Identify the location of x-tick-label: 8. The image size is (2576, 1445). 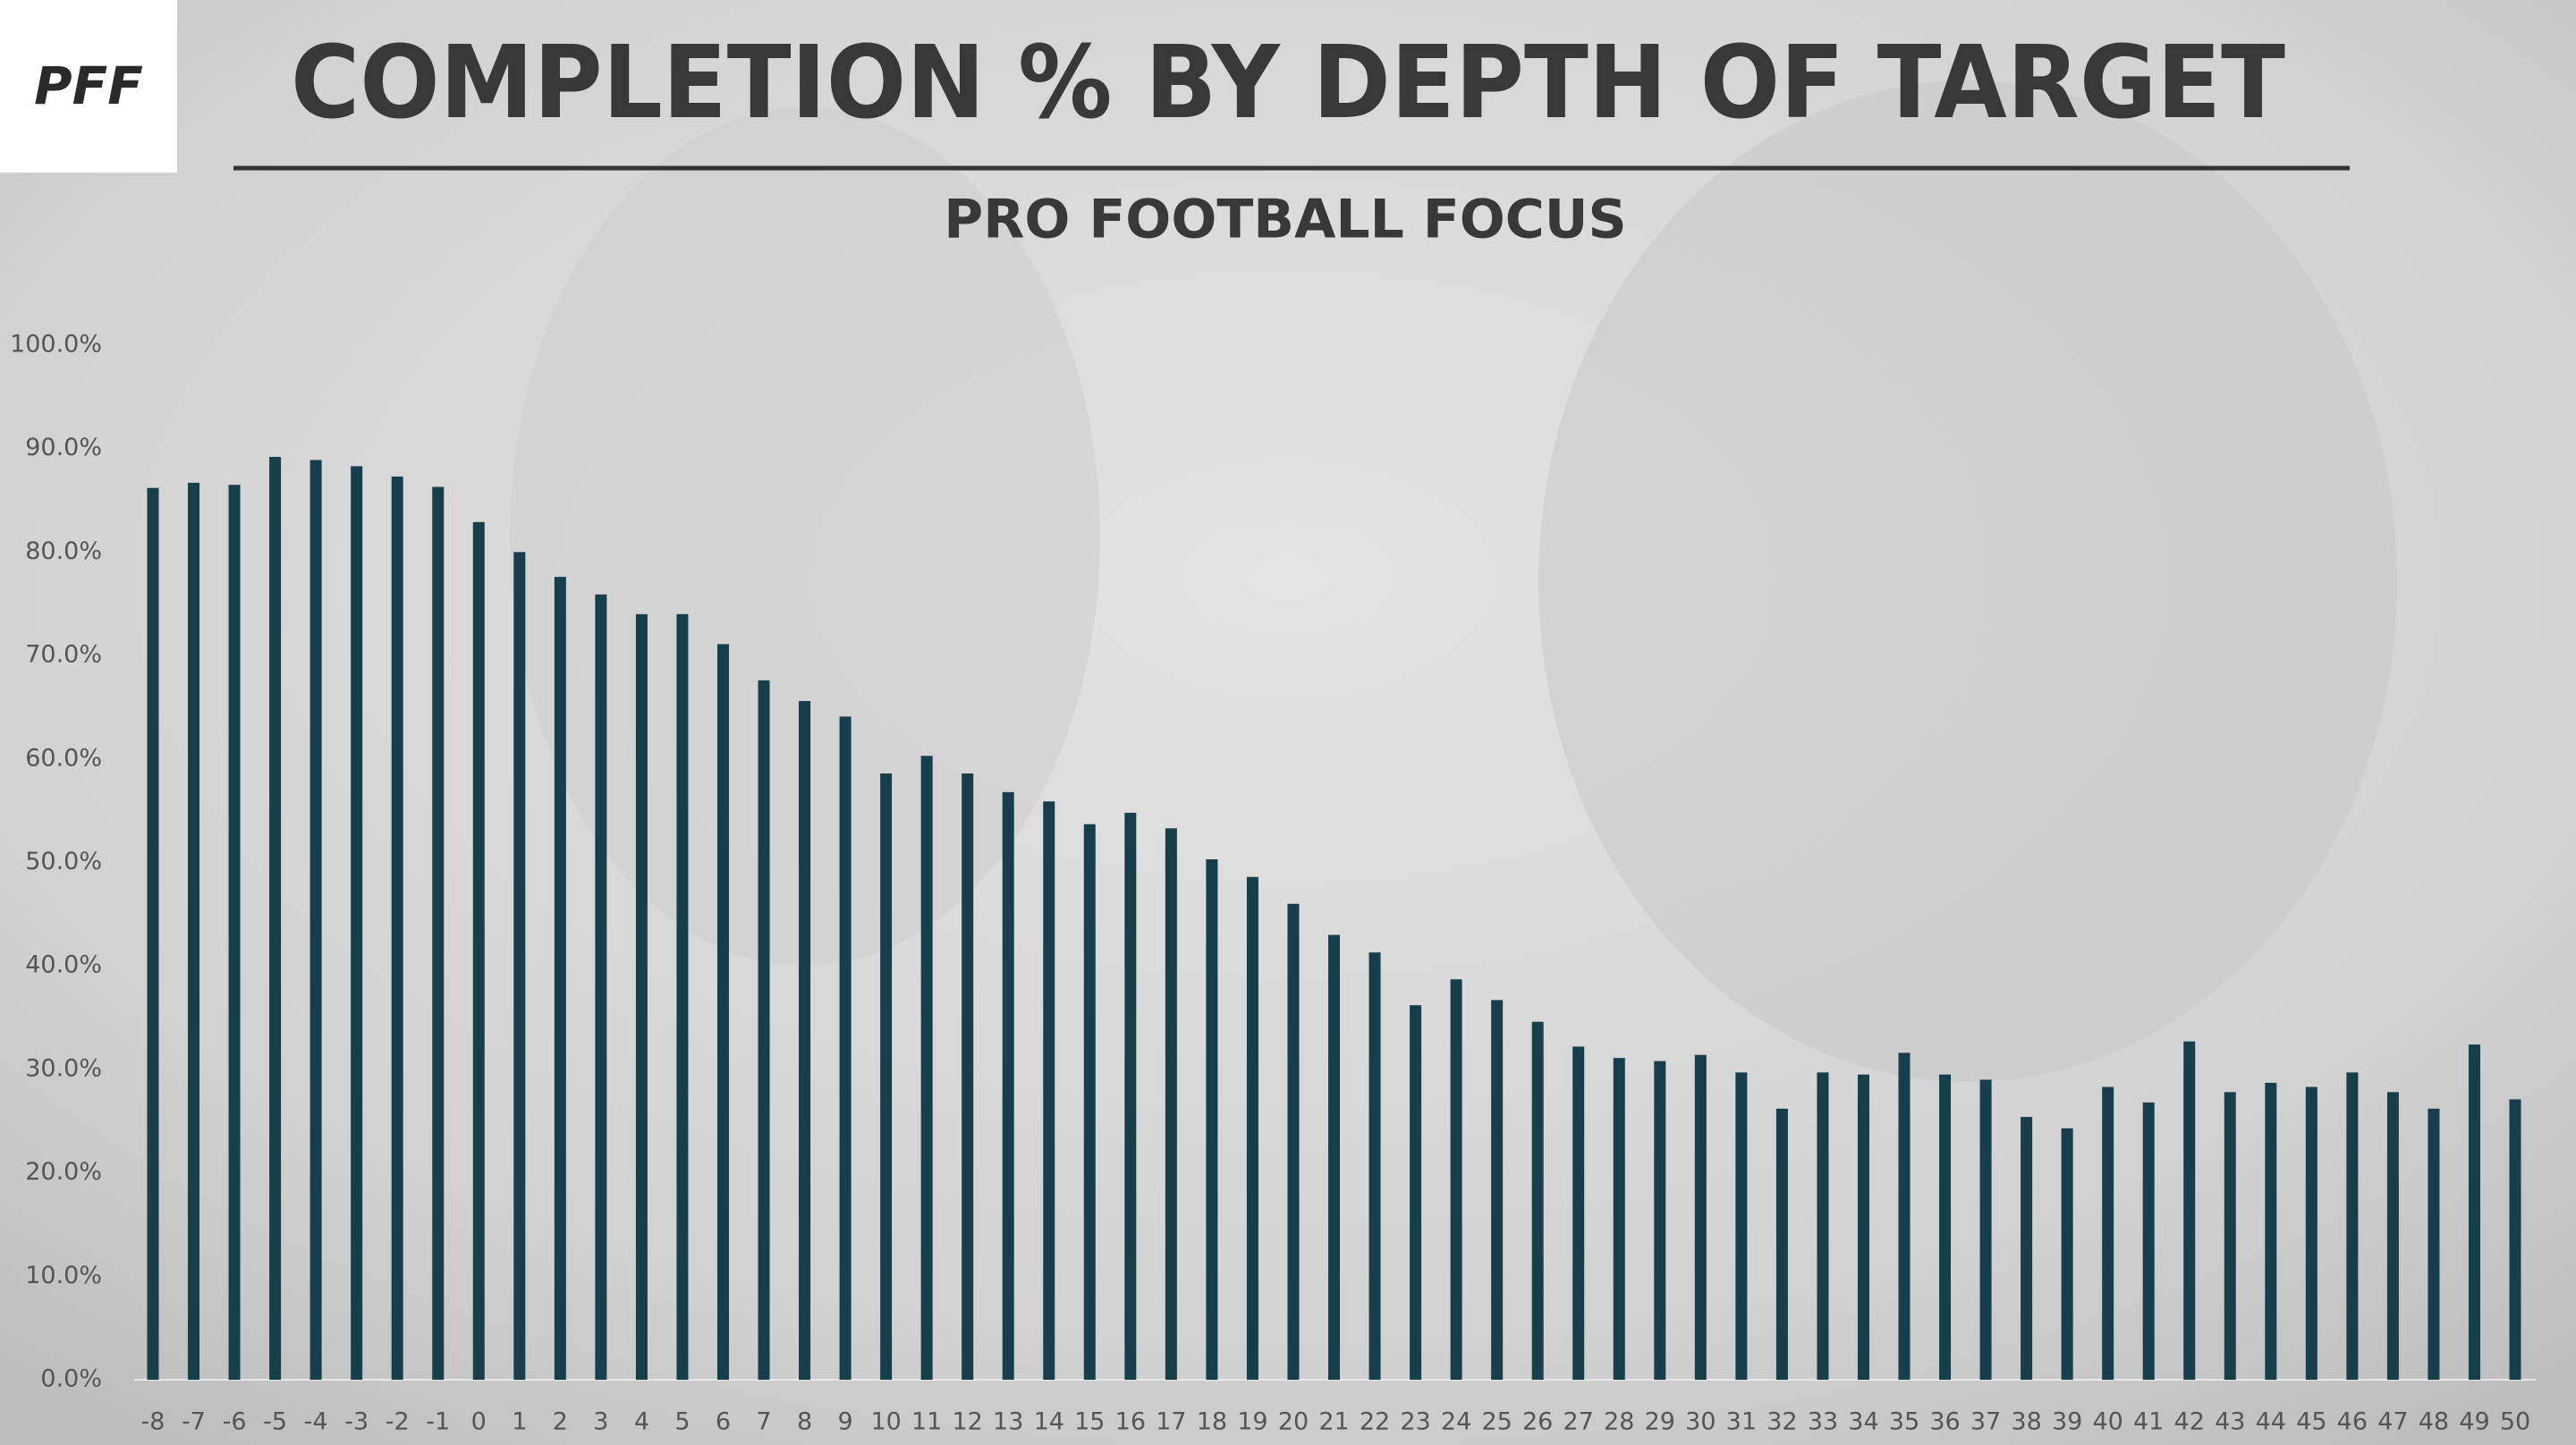
(804, 1422).